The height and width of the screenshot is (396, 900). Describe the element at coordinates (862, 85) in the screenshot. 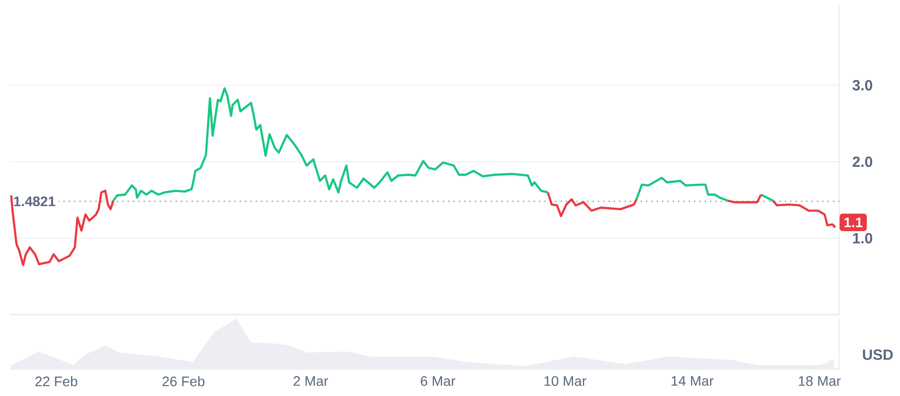

I see `y-tick-label: 3.0` at that location.